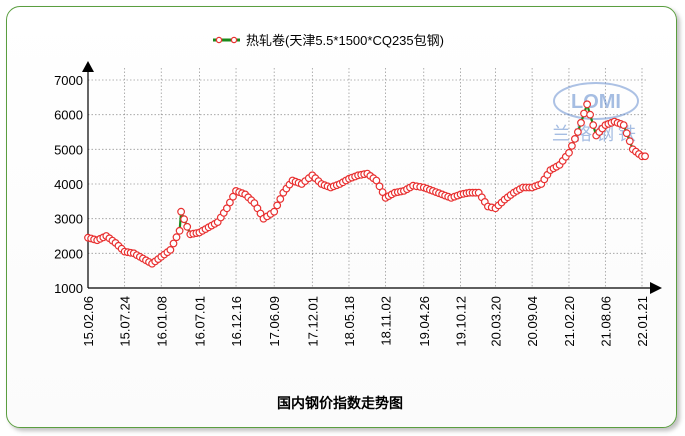 This screenshot has height=436, width=685. What do you see at coordinates (68, 149) in the screenshot?
I see `y-tick-label: 5000` at bounding box center [68, 149].